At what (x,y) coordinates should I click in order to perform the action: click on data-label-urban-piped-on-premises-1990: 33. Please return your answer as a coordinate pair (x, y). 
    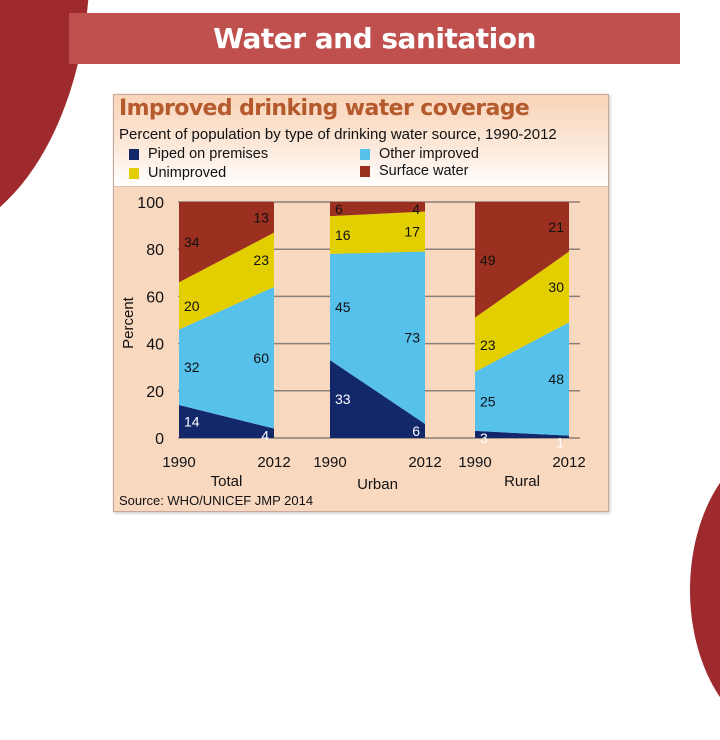
    Looking at the image, I should click on (343, 399).